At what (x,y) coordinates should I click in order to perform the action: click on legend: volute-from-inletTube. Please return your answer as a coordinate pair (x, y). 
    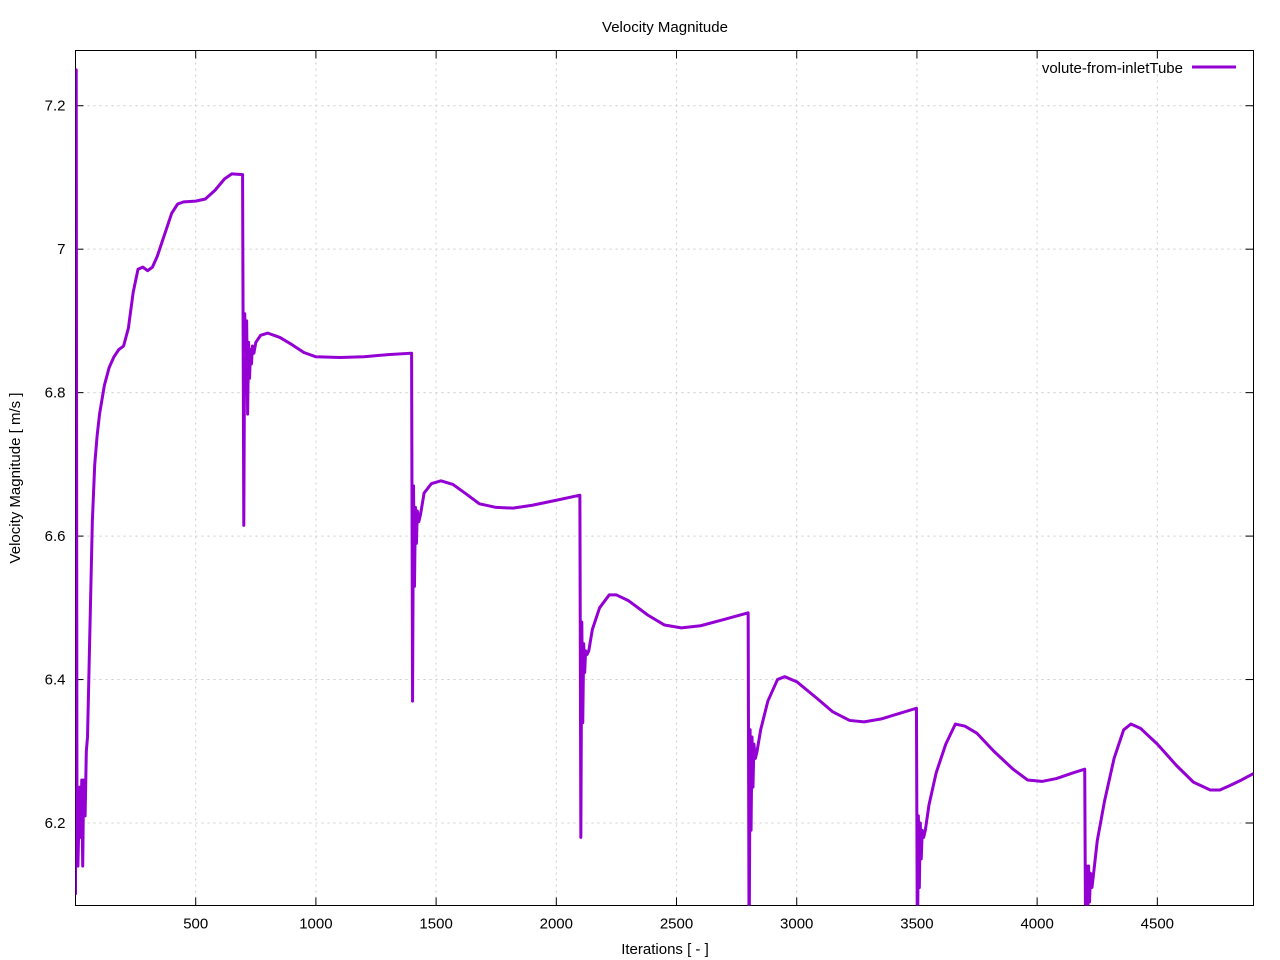
    Looking at the image, I should click on (1139, 68).